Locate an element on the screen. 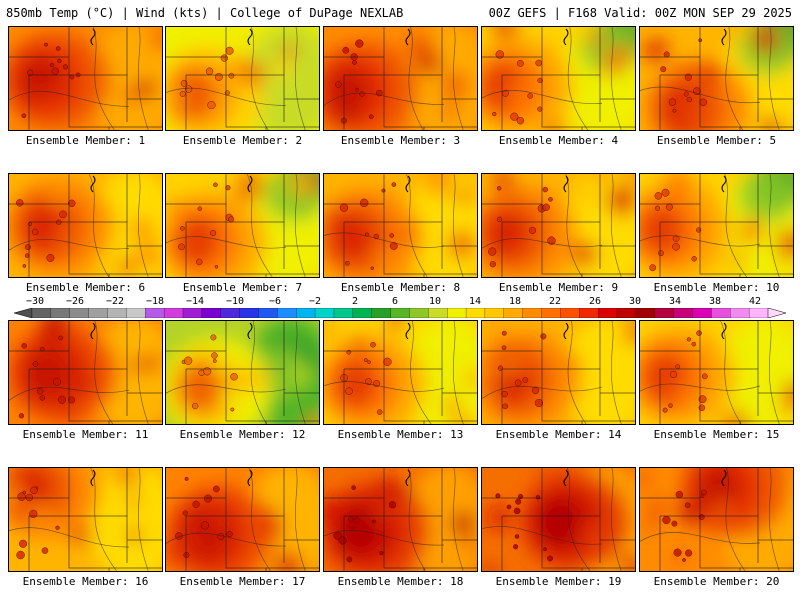 The height and width of the screenshot is (600, 800). ensemble-member-label: Ensemble Member: 11 is located at coordinates (85, 434).